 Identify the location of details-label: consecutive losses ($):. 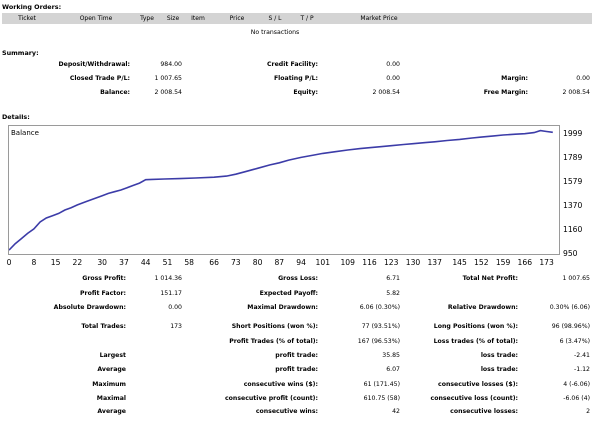
(478, 384).